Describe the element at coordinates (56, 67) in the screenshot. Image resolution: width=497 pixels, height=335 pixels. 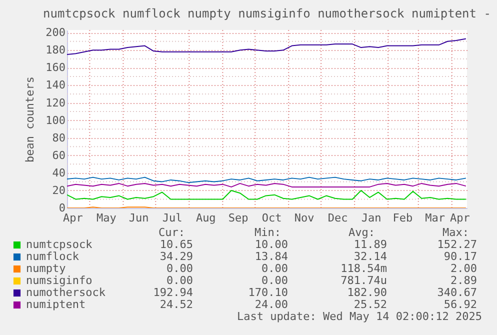
I see `y-tick-label: 160` at that location.